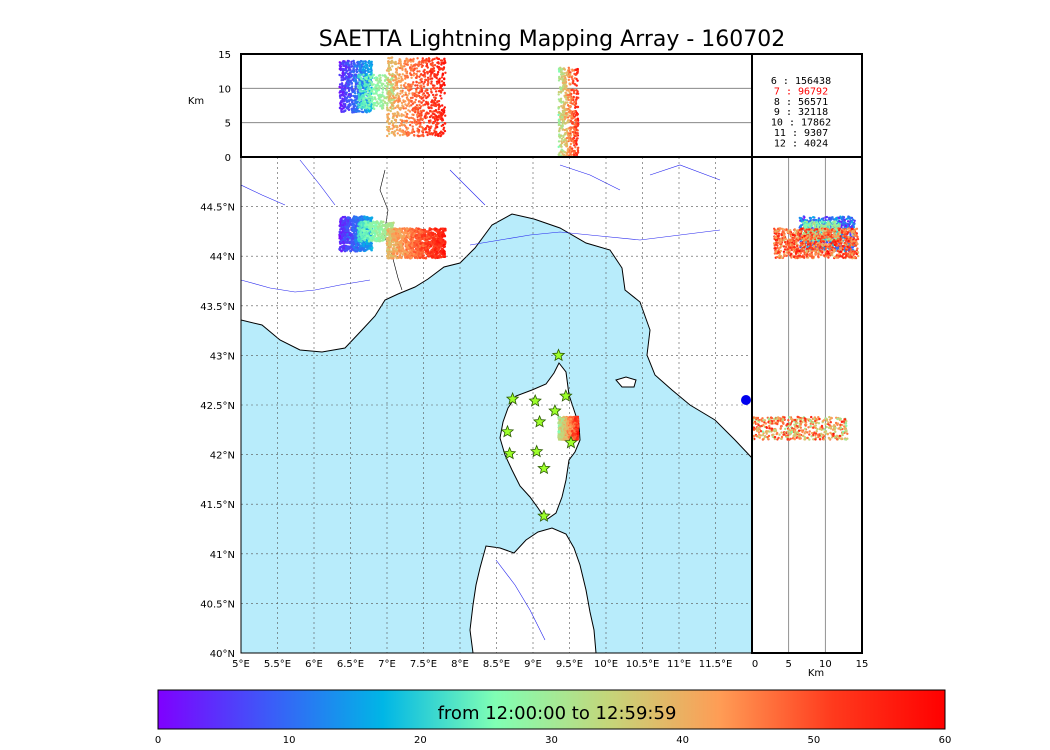 This screenshot has height=750, width=1050. I want to click on station-star-icon, so click(536, 451).